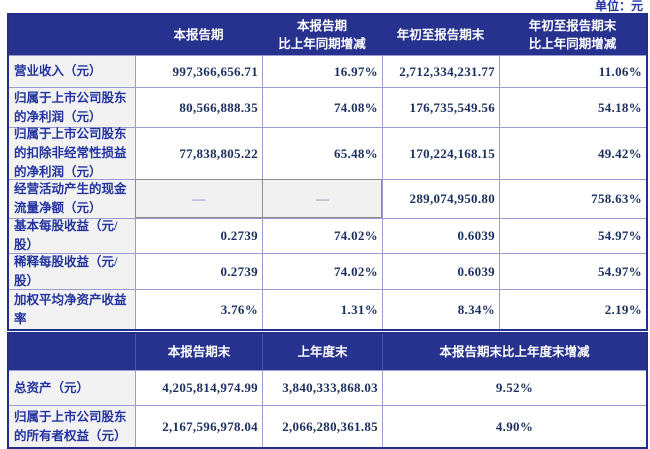  Describe the element at coordinates (322, 309) in the screenshot. I see `cell-value: 1.31%` at that location.